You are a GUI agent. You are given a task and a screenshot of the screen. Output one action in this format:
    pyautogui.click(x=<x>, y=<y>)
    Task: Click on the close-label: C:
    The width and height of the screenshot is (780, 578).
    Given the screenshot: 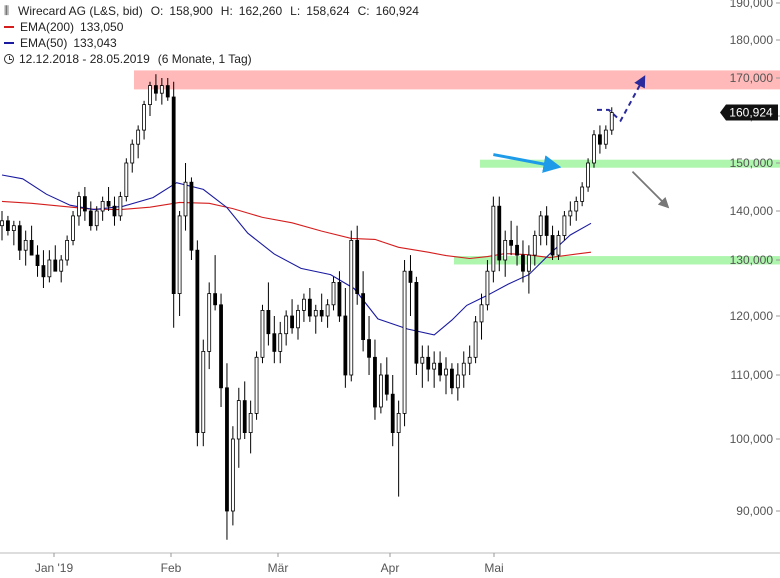 What is the action you would take?
    pyautogui.click(x=363, y=11)
    